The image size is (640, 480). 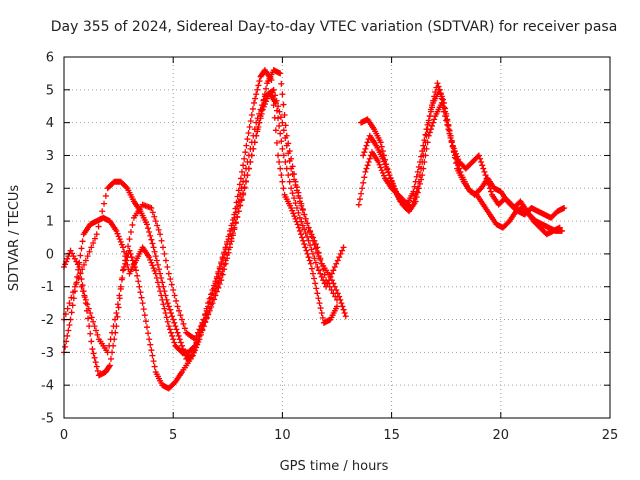 I want to click on y-tick-label: 3, so click(x=50, y=156).